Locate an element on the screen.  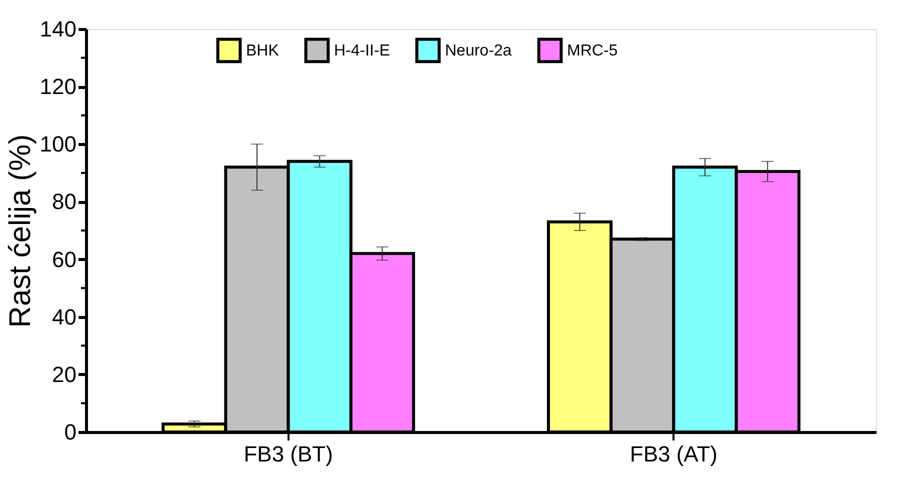
y-tick-label: 0 is located at coordinates (70, 432).